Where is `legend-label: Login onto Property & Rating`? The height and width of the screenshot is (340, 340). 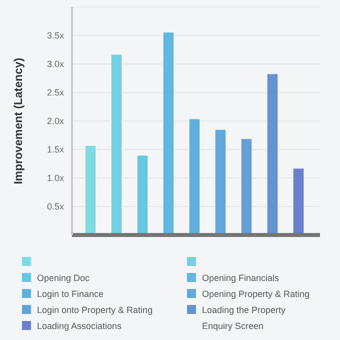 legend-label: Login onto Property & Rating is located at coordinates (95, 310).